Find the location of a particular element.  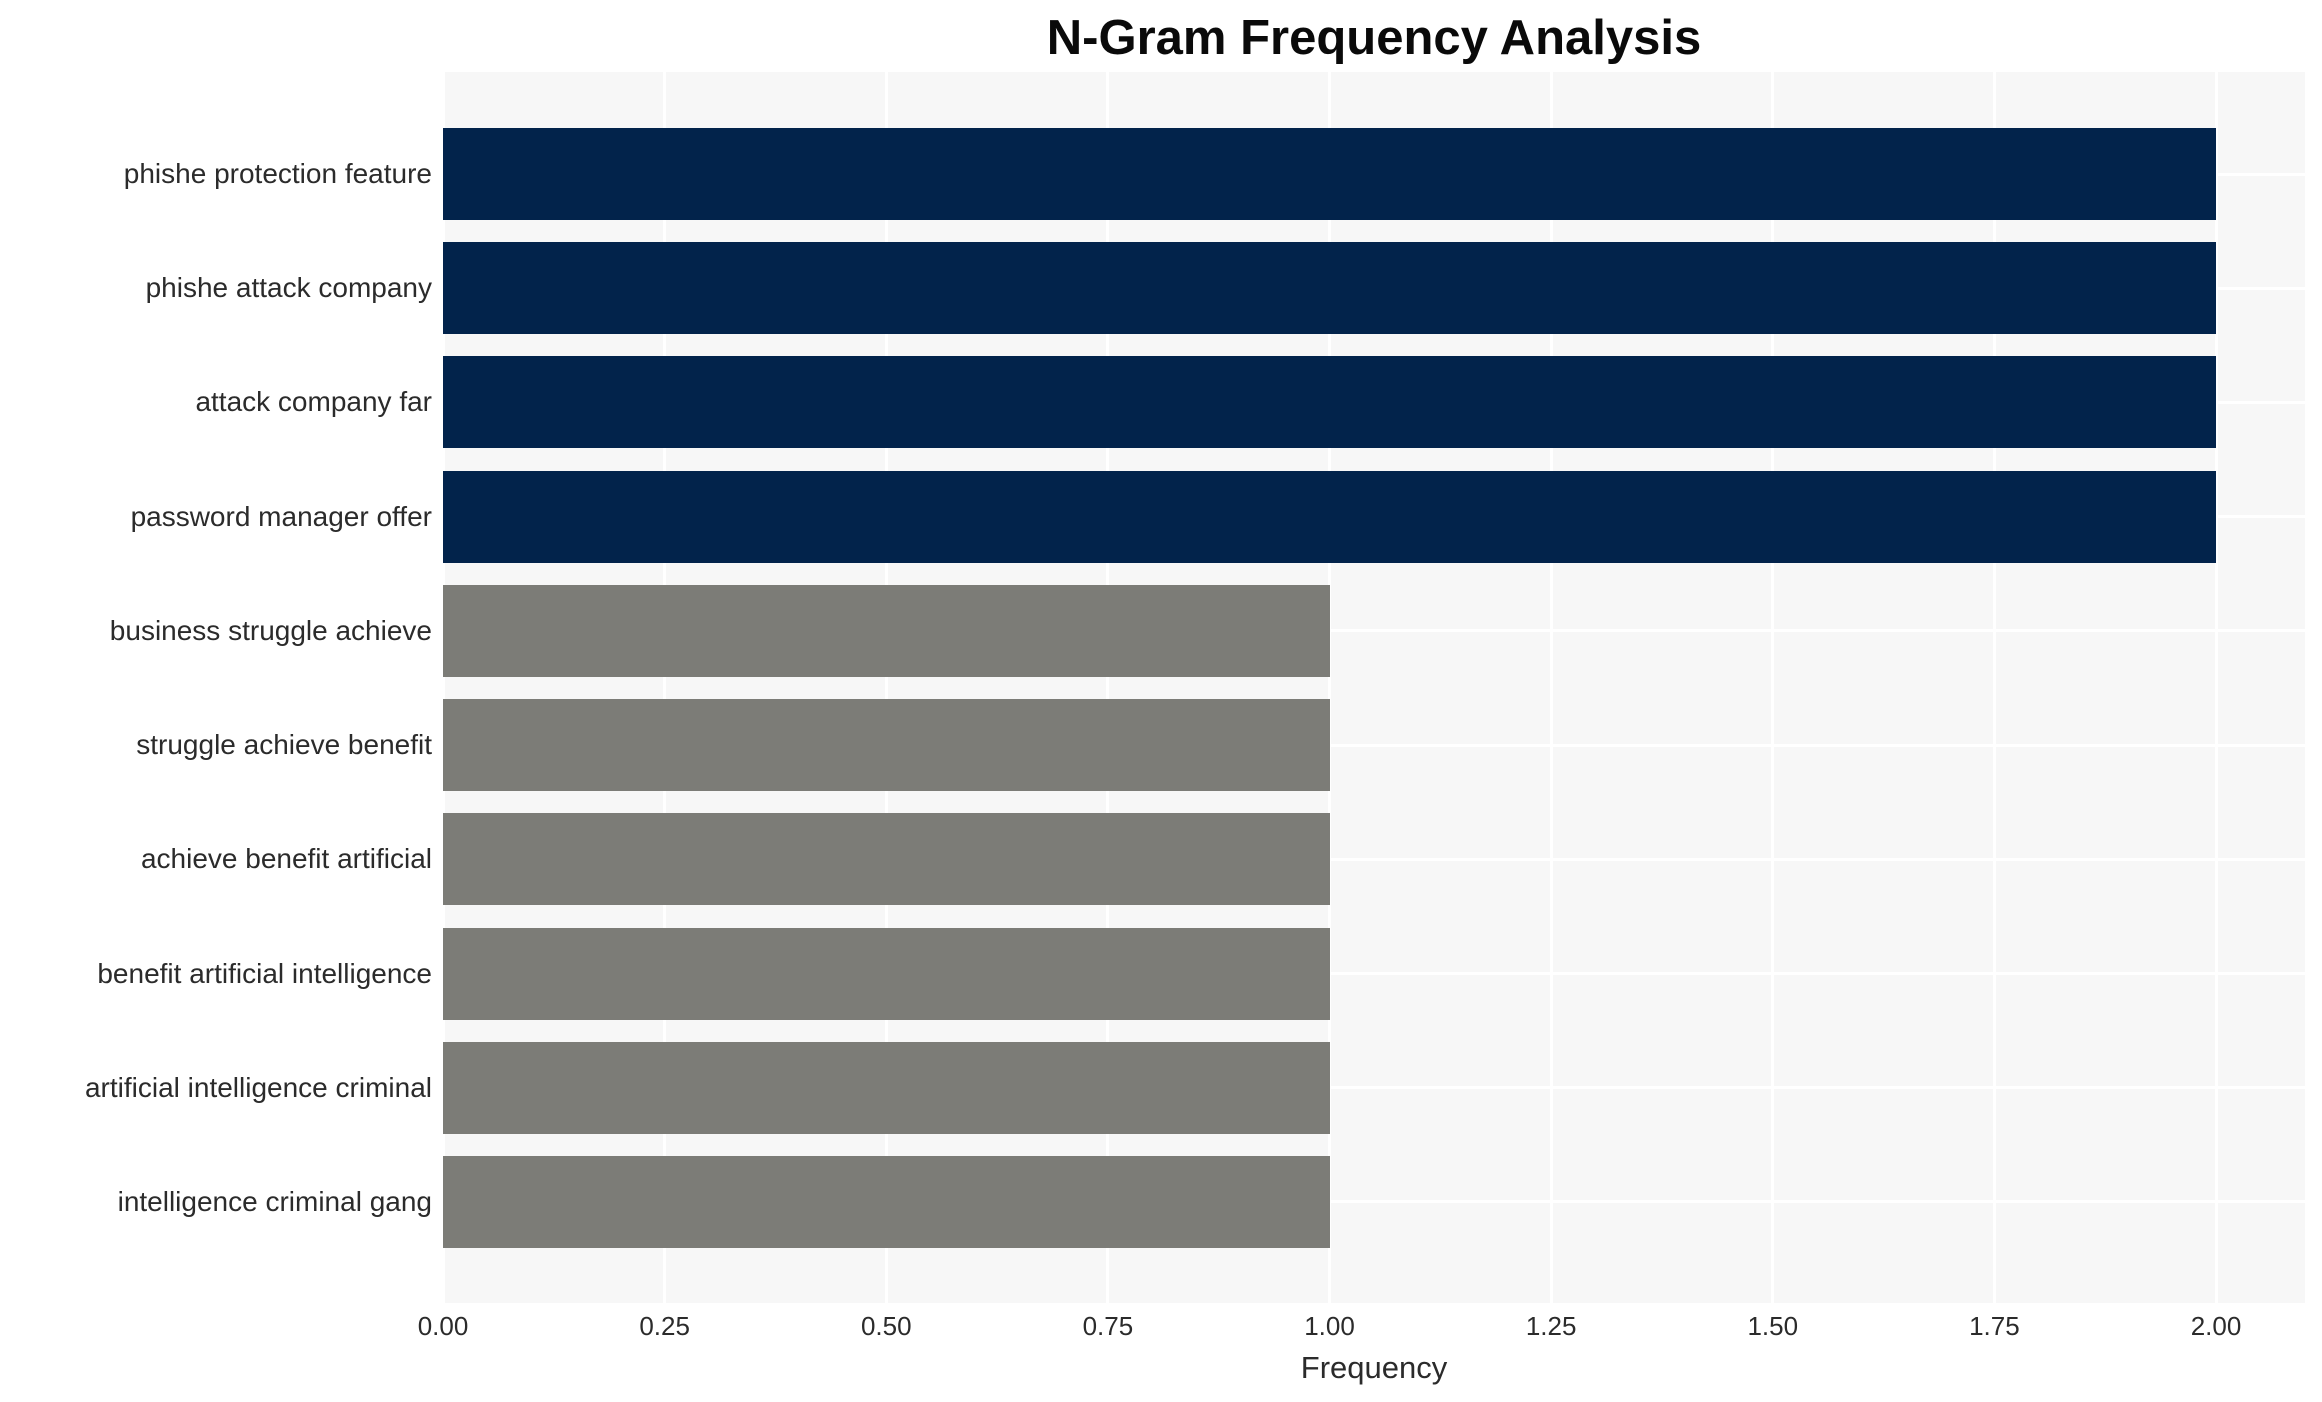

category-label: struggle achieve benefit is located at coordinates (284, 745).